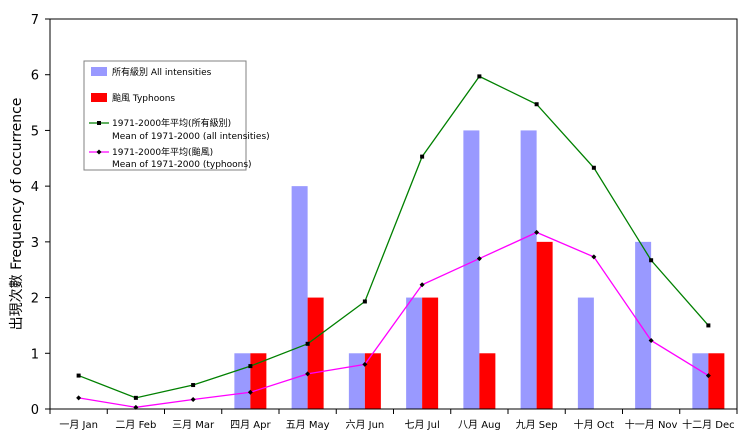 The image size is (750, 443). What do you see at coordinates (191, 137) in the screenshot?
I see `legend-label-mean-all-2: Mean of 1971-2000 (all intensities)` at bounding box center [191, 137].